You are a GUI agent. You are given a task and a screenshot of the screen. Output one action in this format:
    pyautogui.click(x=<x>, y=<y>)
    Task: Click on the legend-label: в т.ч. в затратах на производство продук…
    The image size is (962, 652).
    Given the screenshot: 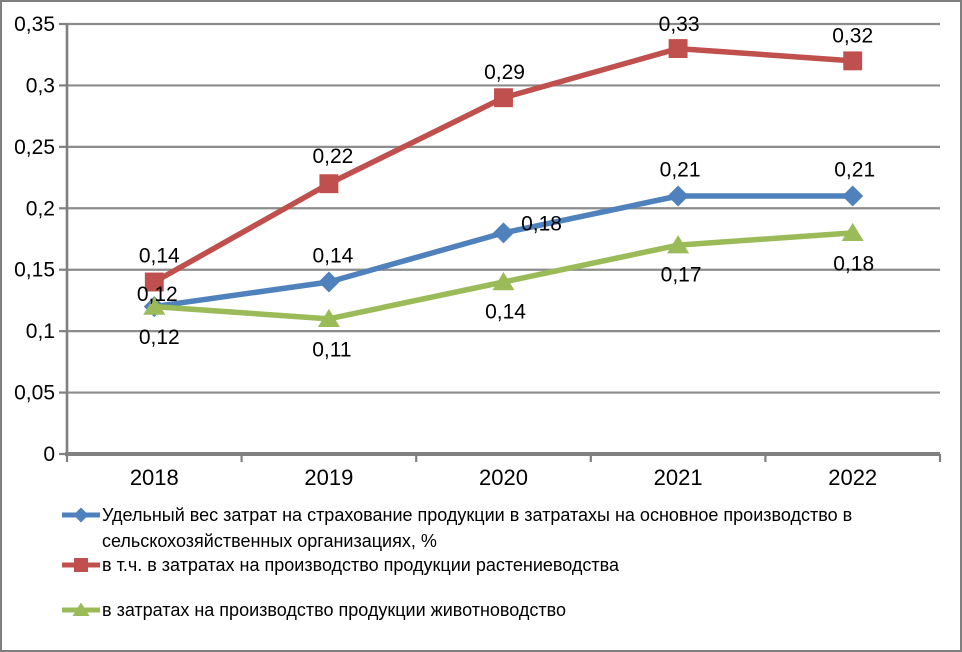 What is the action you would take?
    pyautogui.click(x=361, y=565)
    